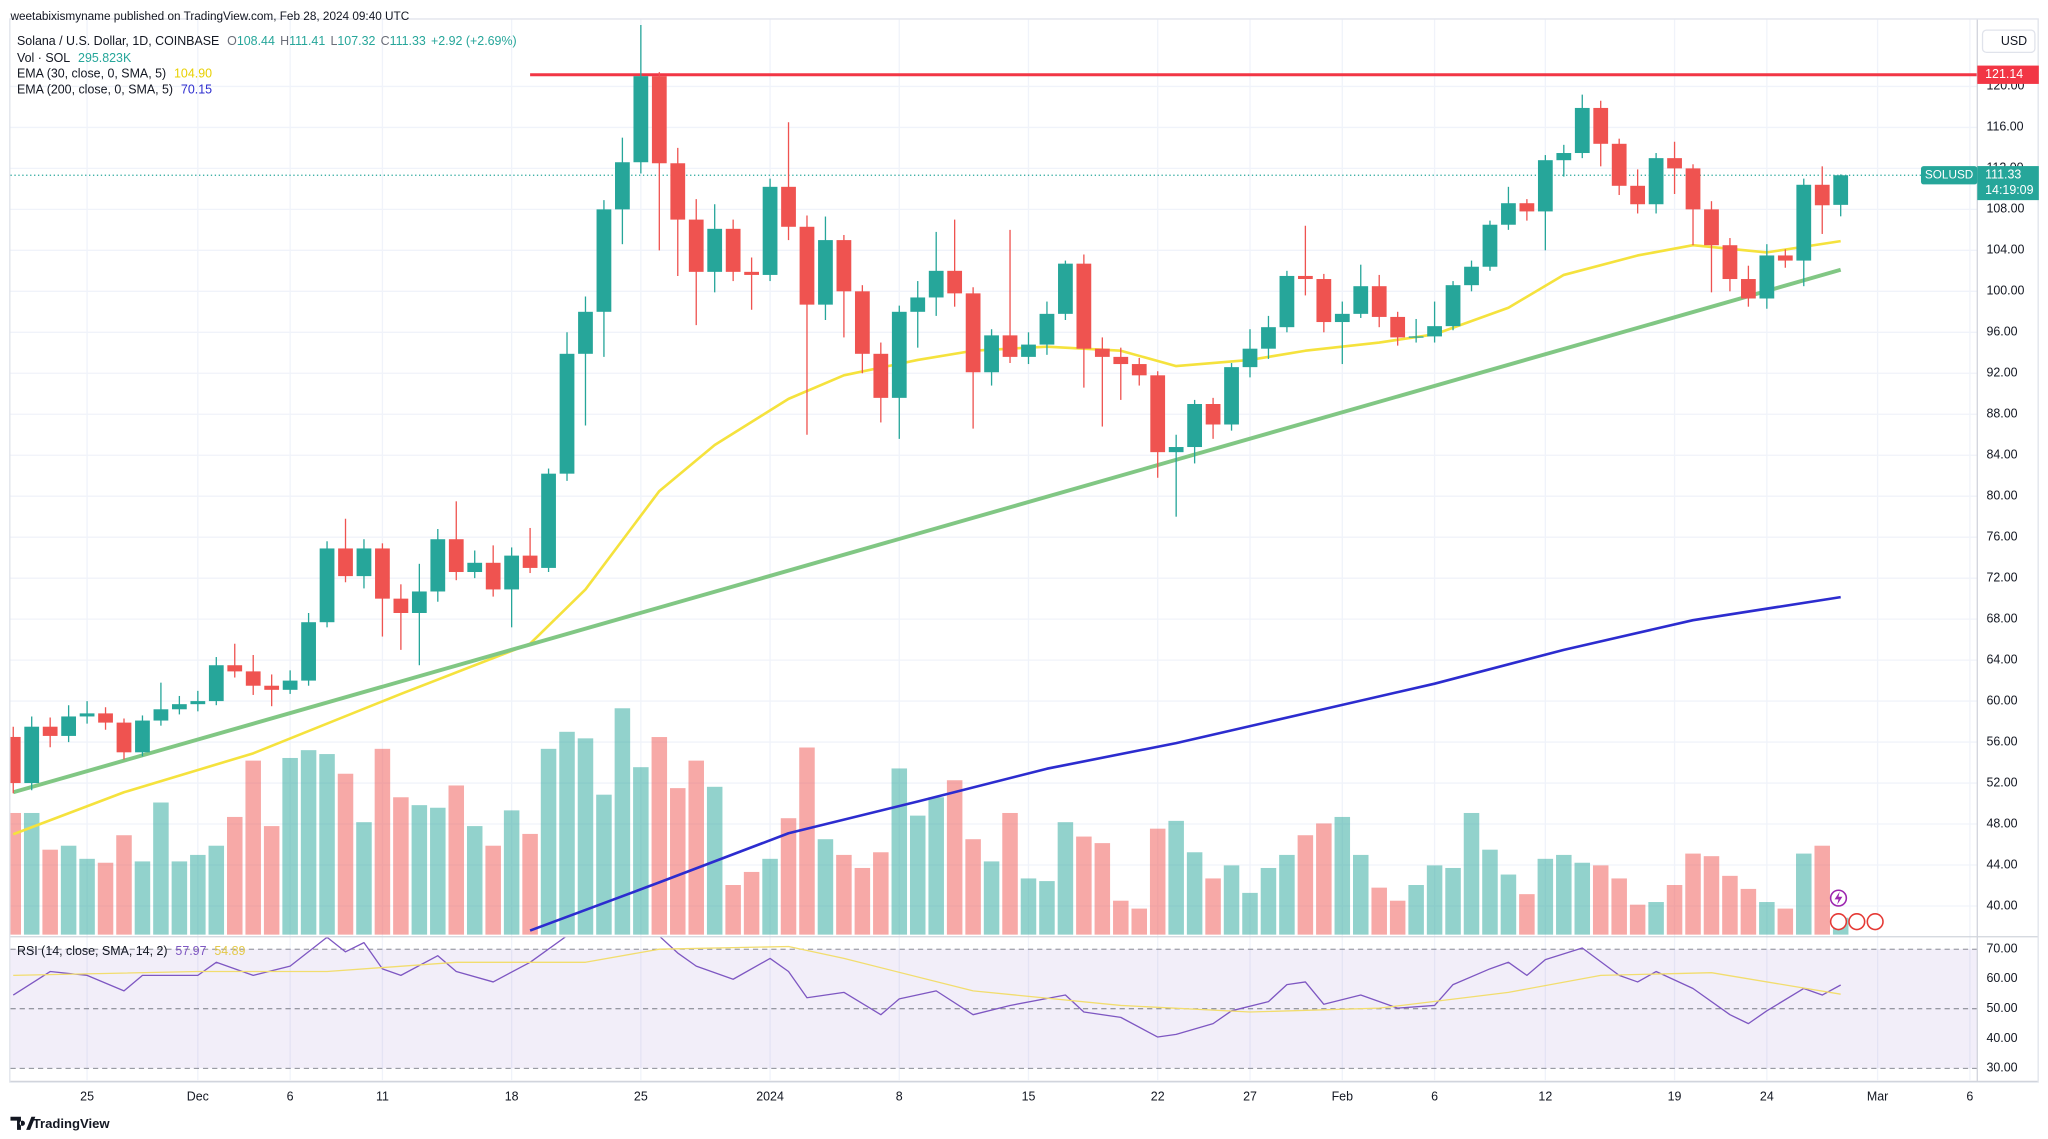 The height and width of the screenshot is (1139, 2048). I want to click on price-label: 121.14, so click(2004, 74).